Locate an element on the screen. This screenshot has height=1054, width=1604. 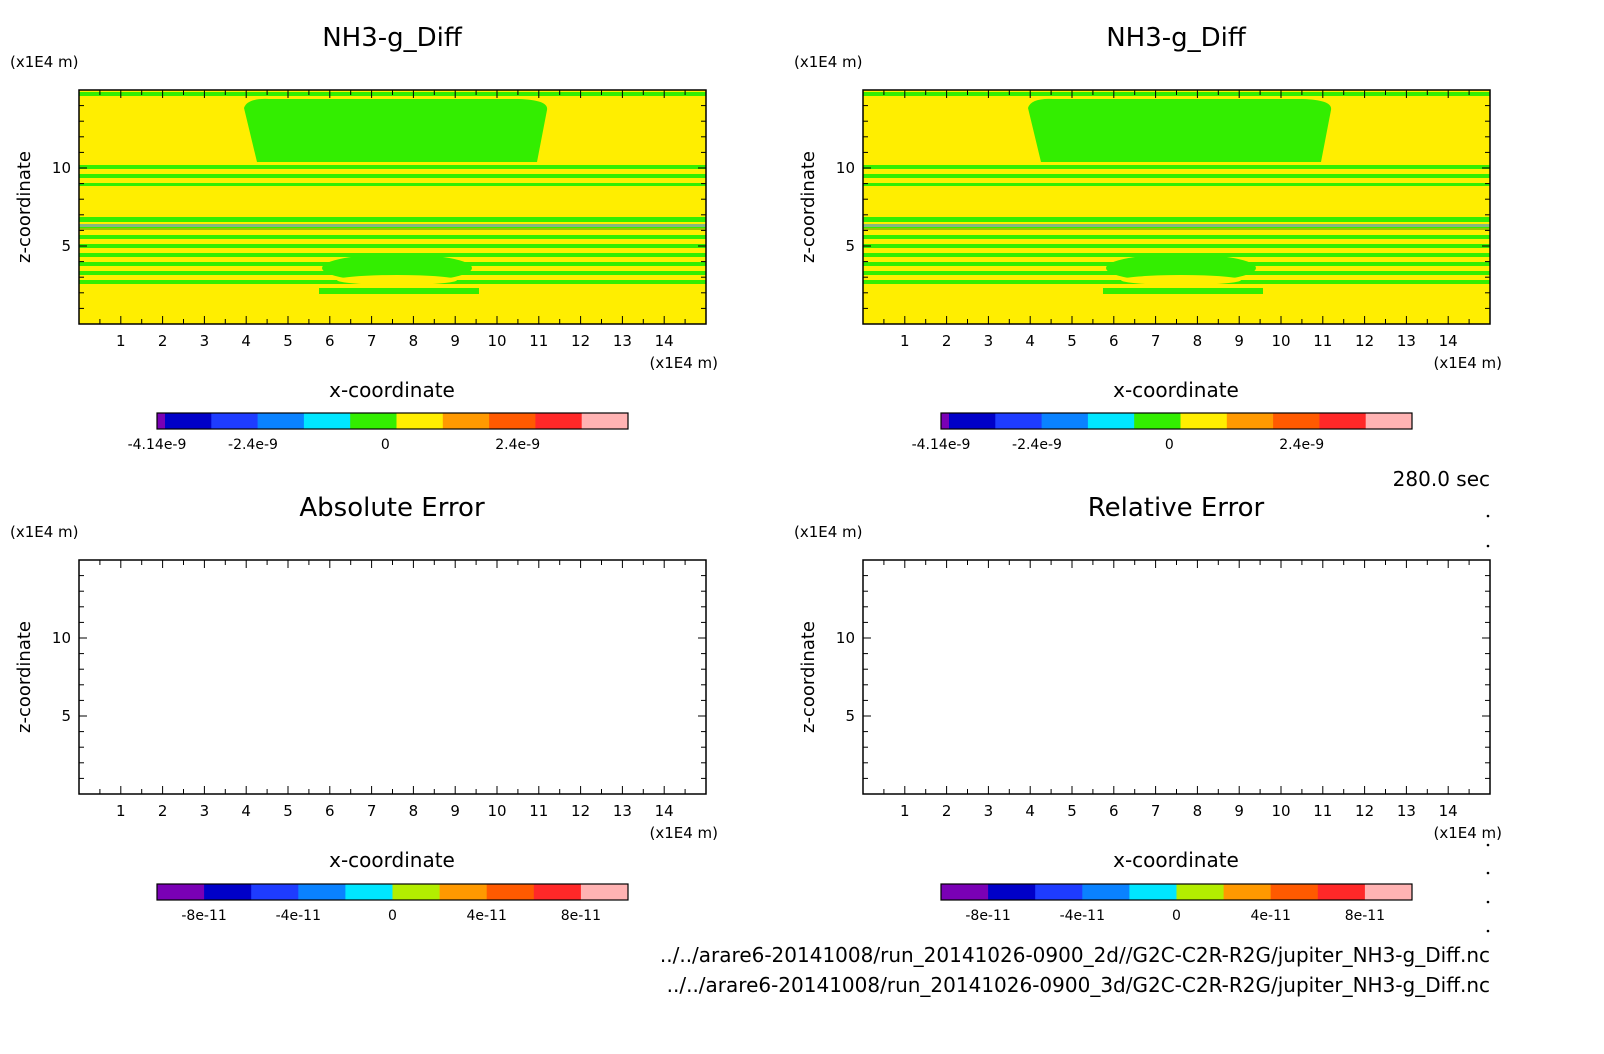
colorbar-label: -4e-11 is located at coordinates (1082, 916).